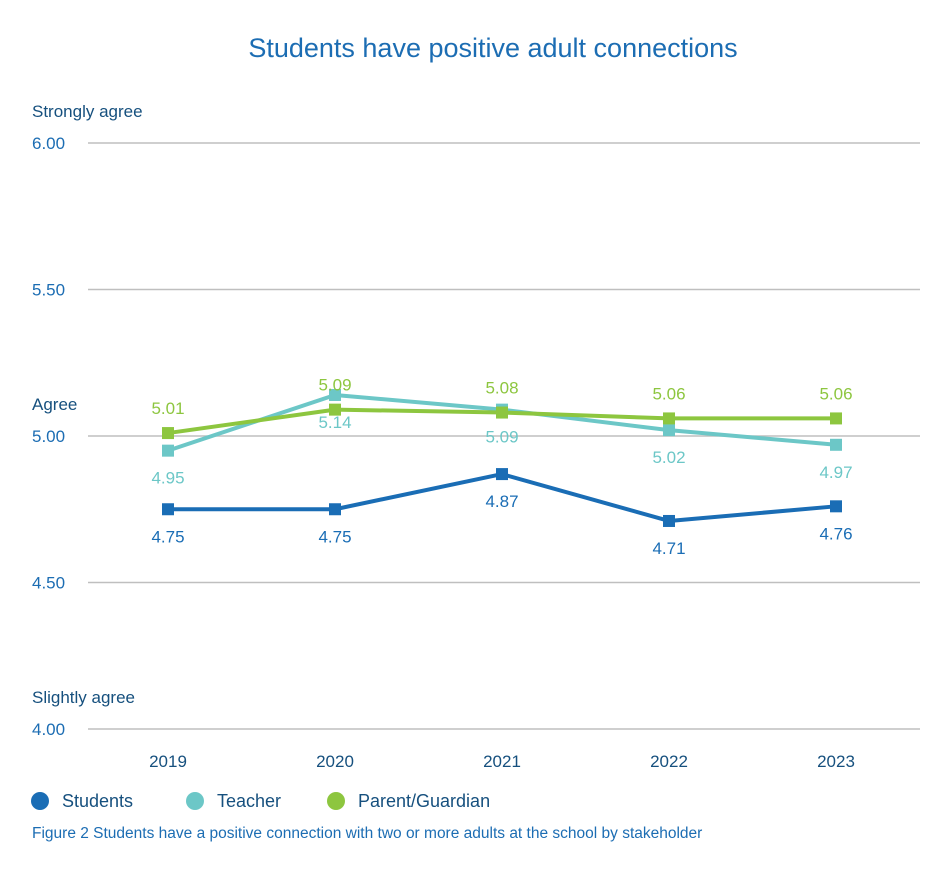 The width and height of the screenshot is (946, 886). I want to click on x-tick-label: 2019, so click(168, 761).